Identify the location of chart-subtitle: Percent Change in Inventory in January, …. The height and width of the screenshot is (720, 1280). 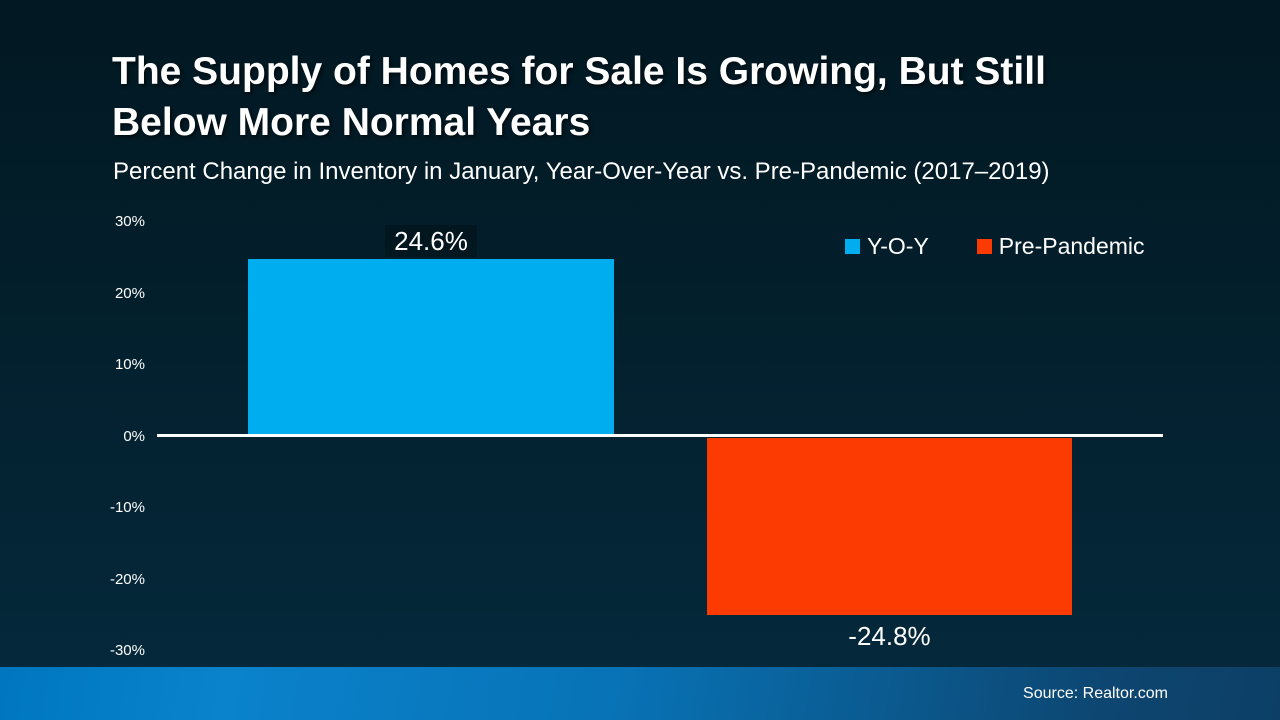
(581, 171).